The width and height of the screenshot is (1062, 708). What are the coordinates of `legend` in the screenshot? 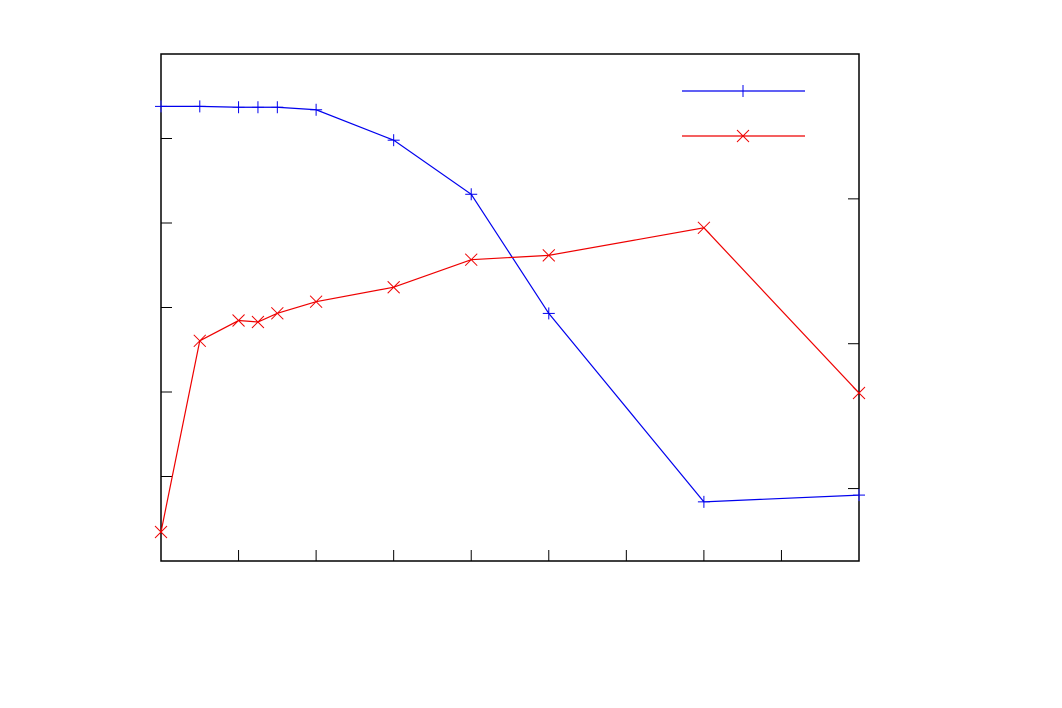 It's located at (743, 114).